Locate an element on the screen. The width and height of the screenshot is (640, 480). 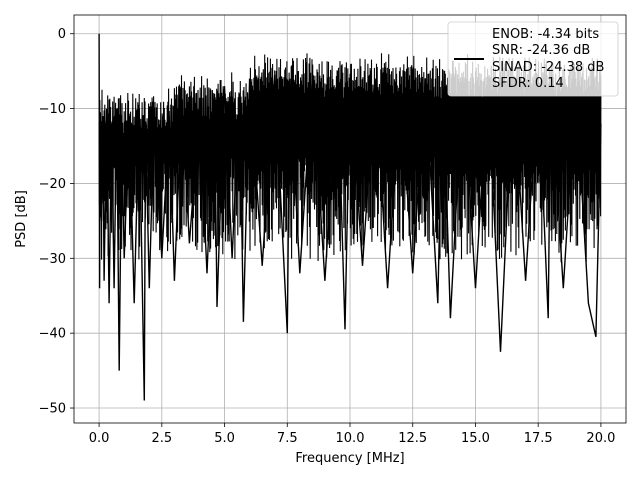
x-tick-label: 10.0 is located at coordinates (350, 438).